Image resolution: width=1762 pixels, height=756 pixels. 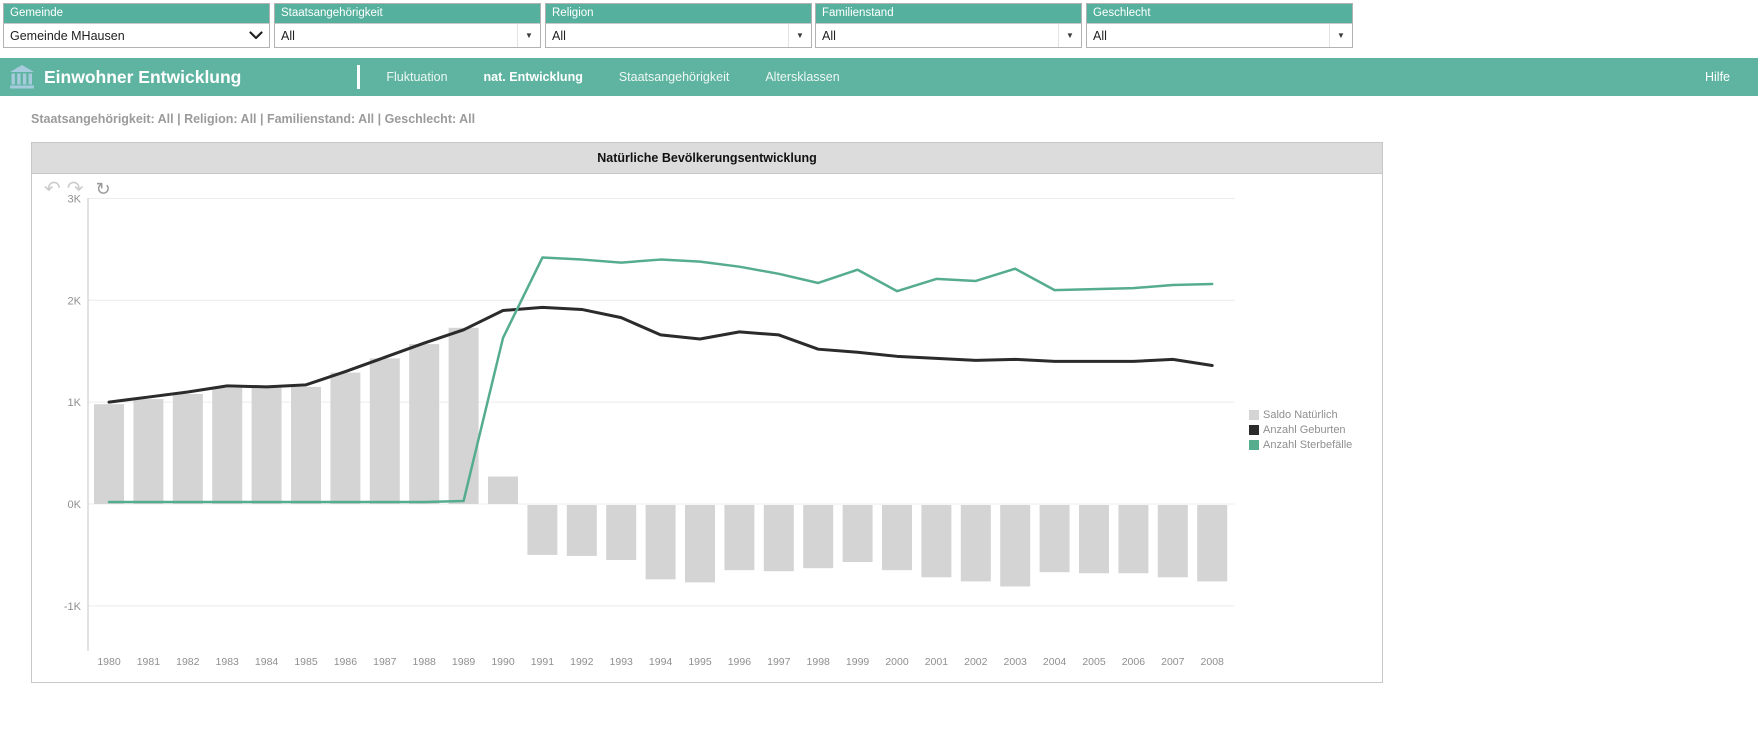 I want to click on filter-geschlecht-select: All ▼, so click(x=1219, y=35).